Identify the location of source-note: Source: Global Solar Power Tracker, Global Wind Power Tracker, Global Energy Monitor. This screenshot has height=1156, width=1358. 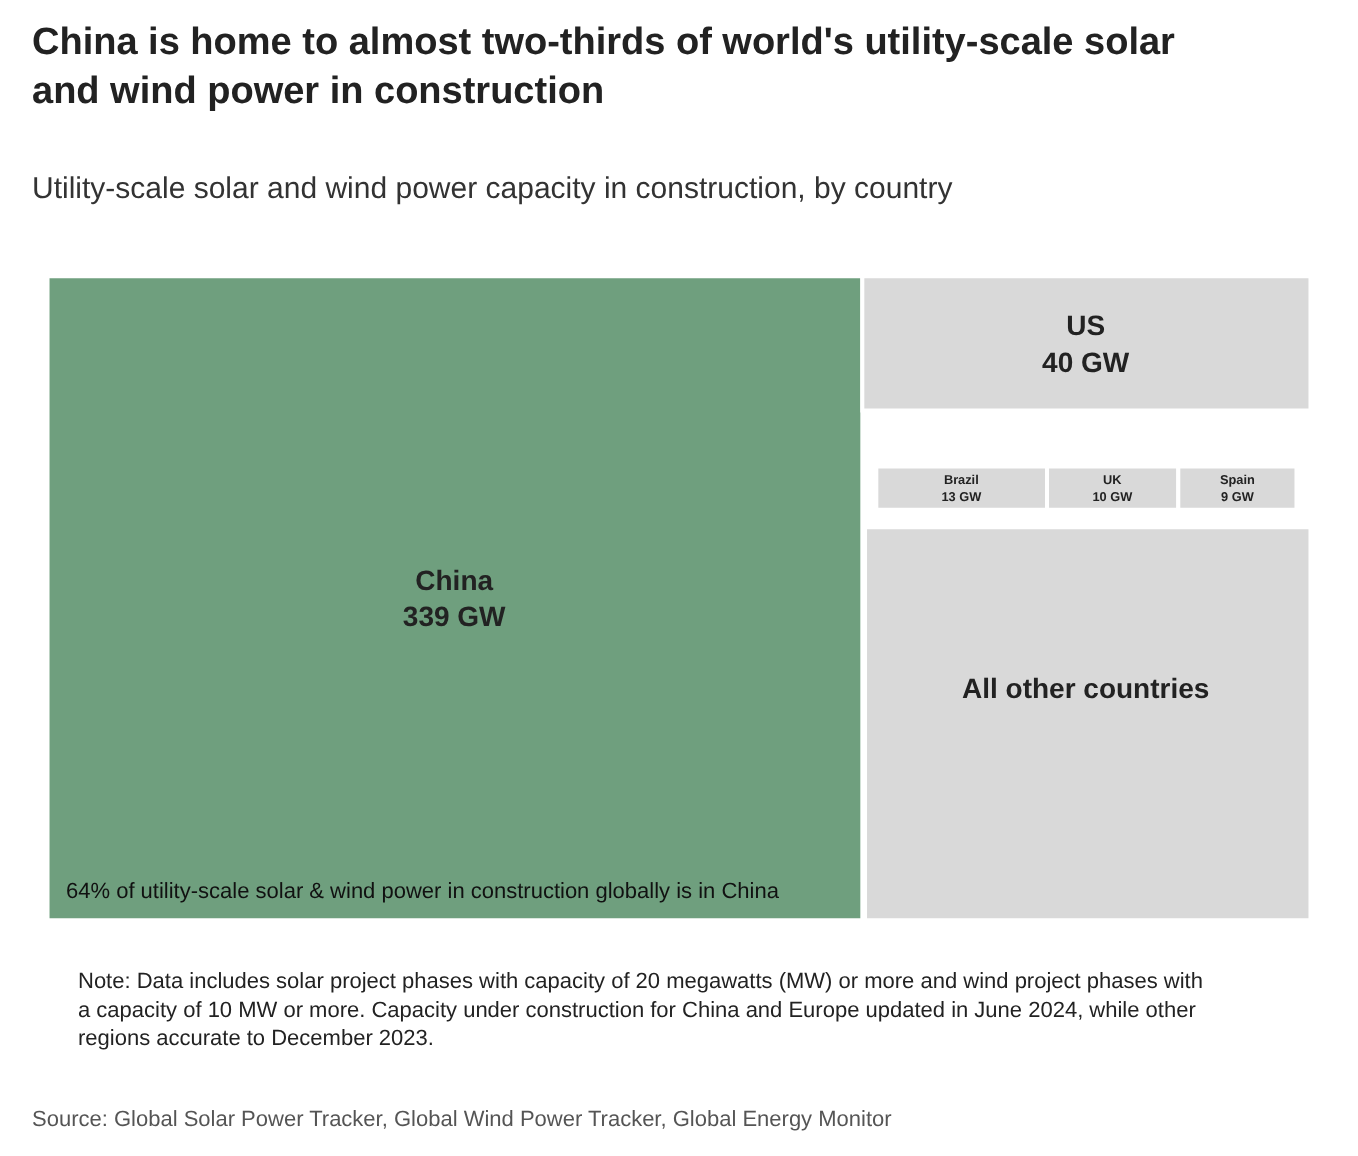
(462, 1120).